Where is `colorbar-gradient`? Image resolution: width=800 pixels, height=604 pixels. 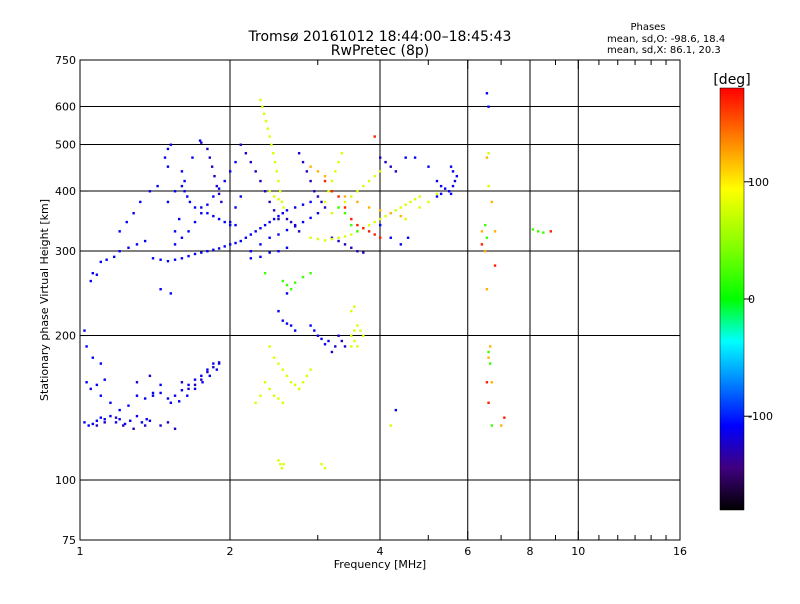
colorbar-gradient is located at coordinates (732, 299).